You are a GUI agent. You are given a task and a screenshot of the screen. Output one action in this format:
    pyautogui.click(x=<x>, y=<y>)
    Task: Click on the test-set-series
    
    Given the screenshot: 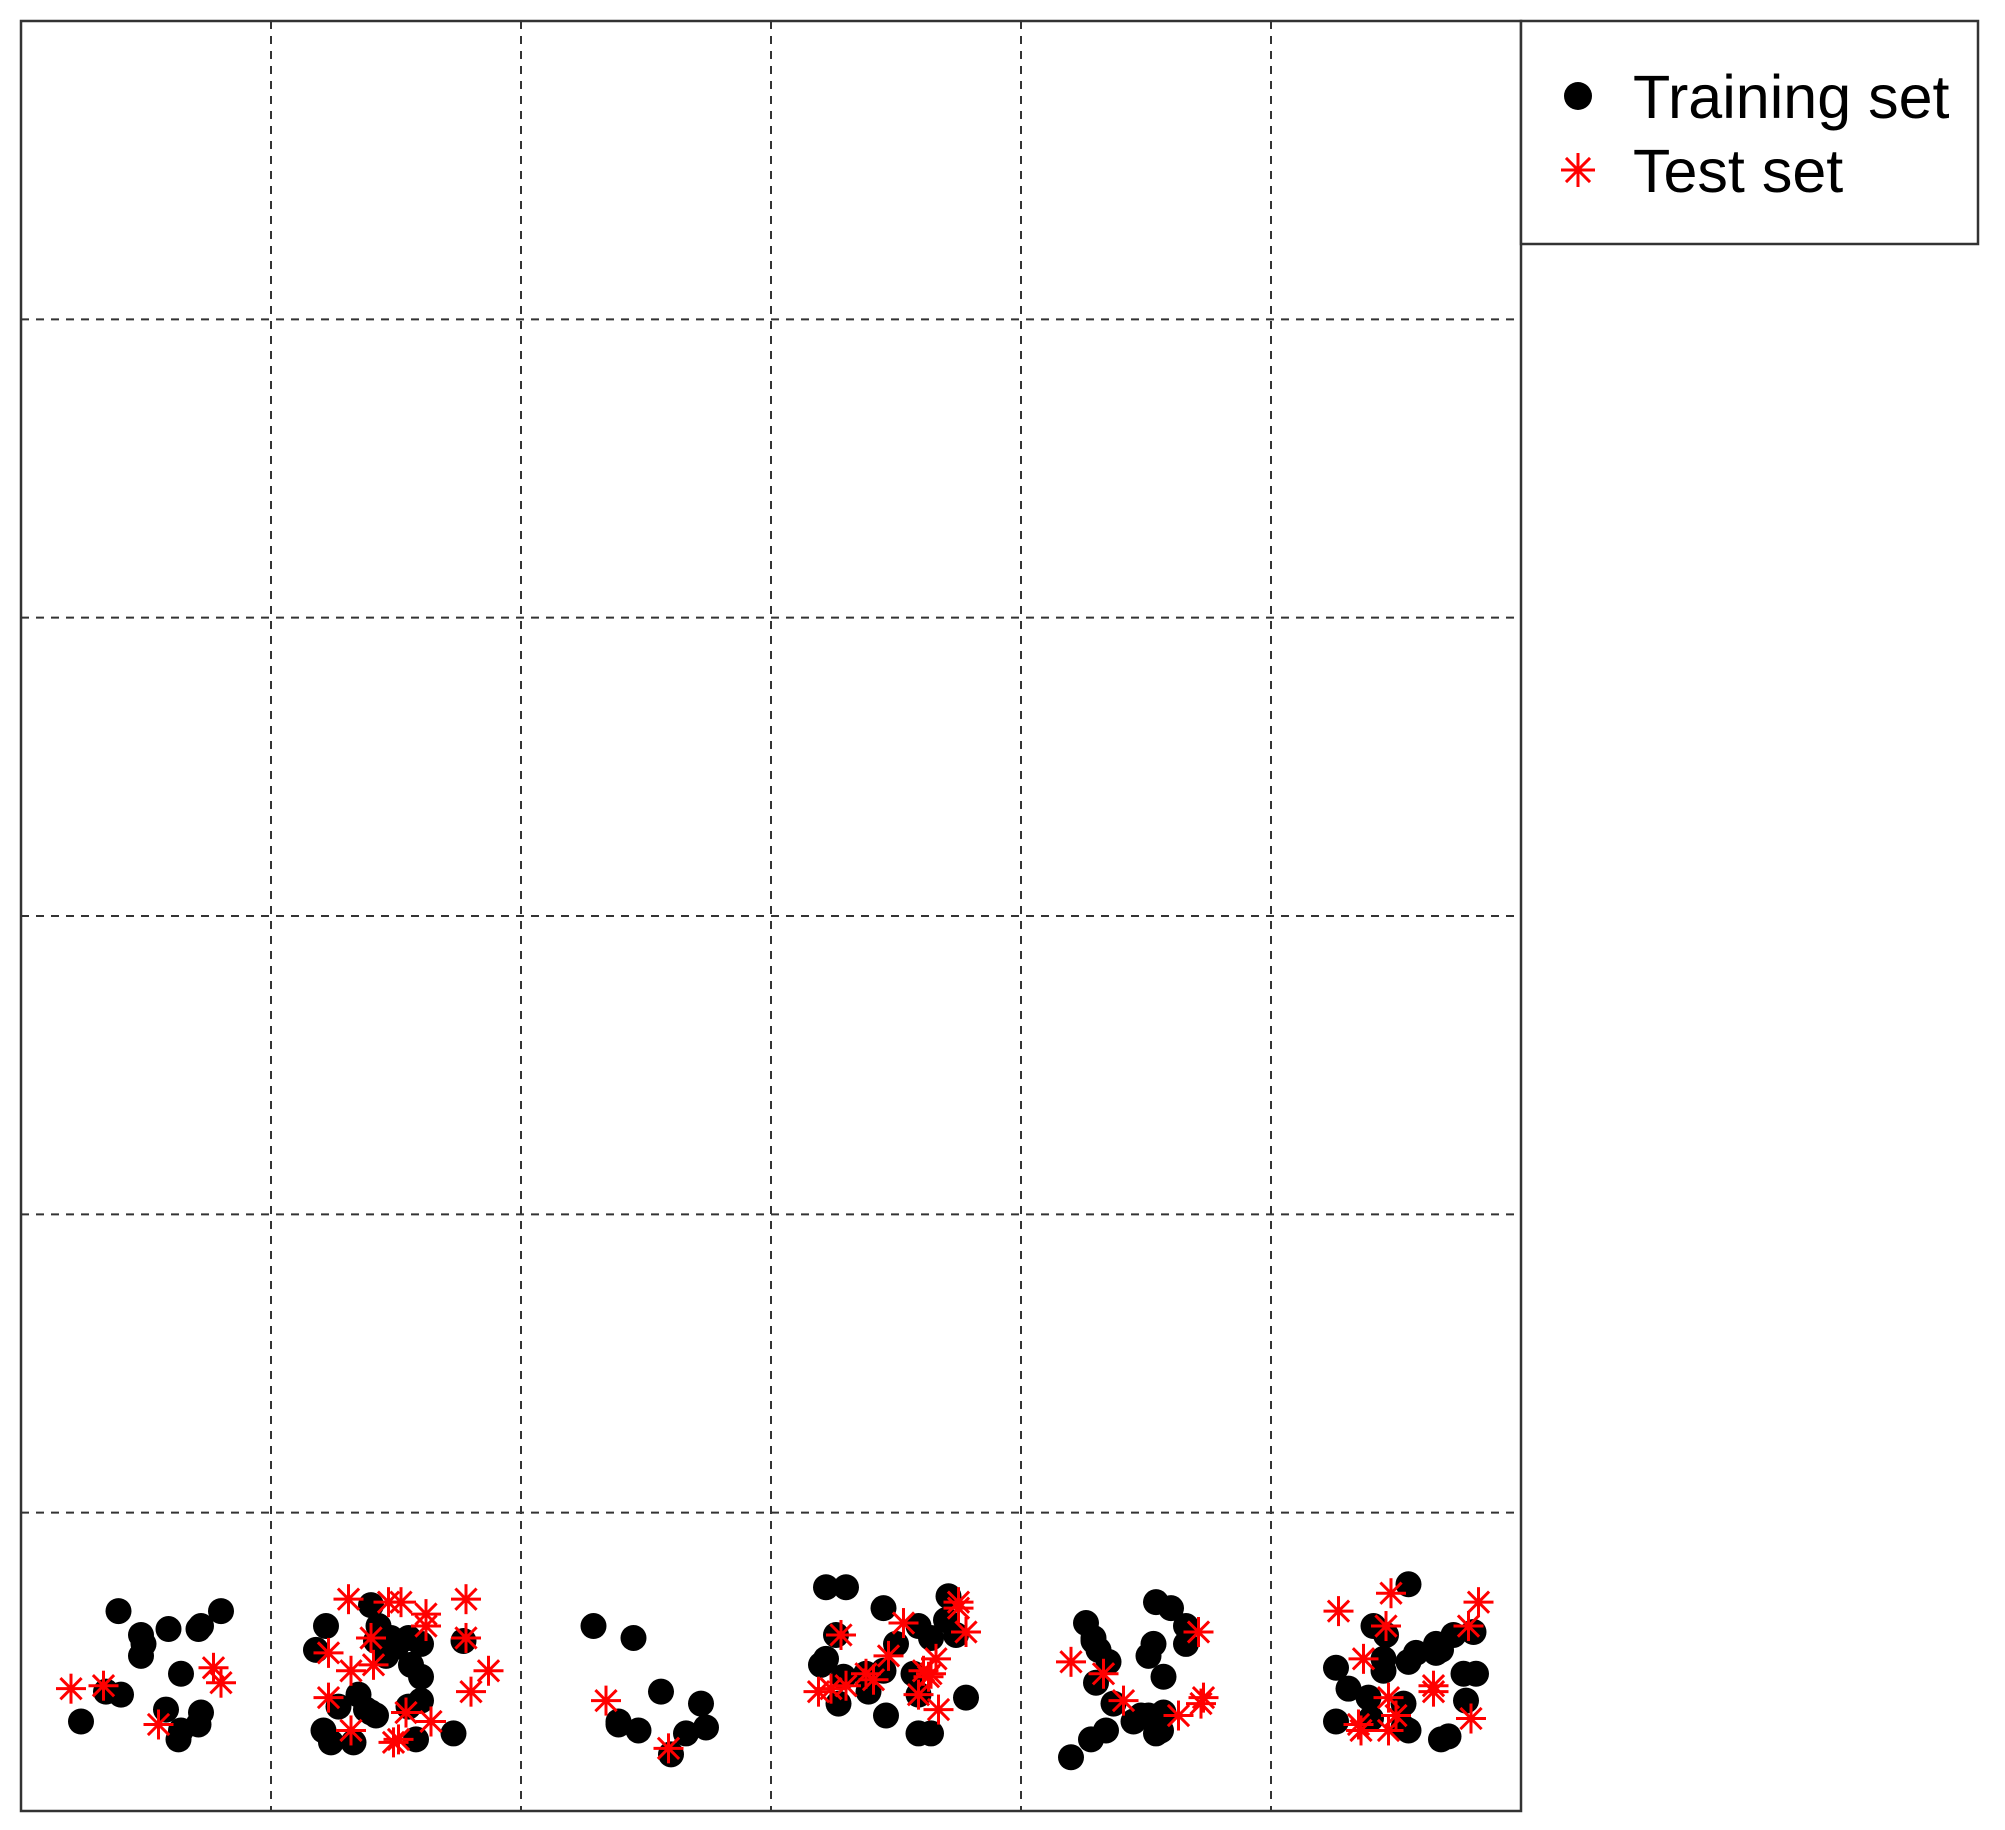 What is the action you would take?
    pyautogui.click(x=775, y=1671)
    